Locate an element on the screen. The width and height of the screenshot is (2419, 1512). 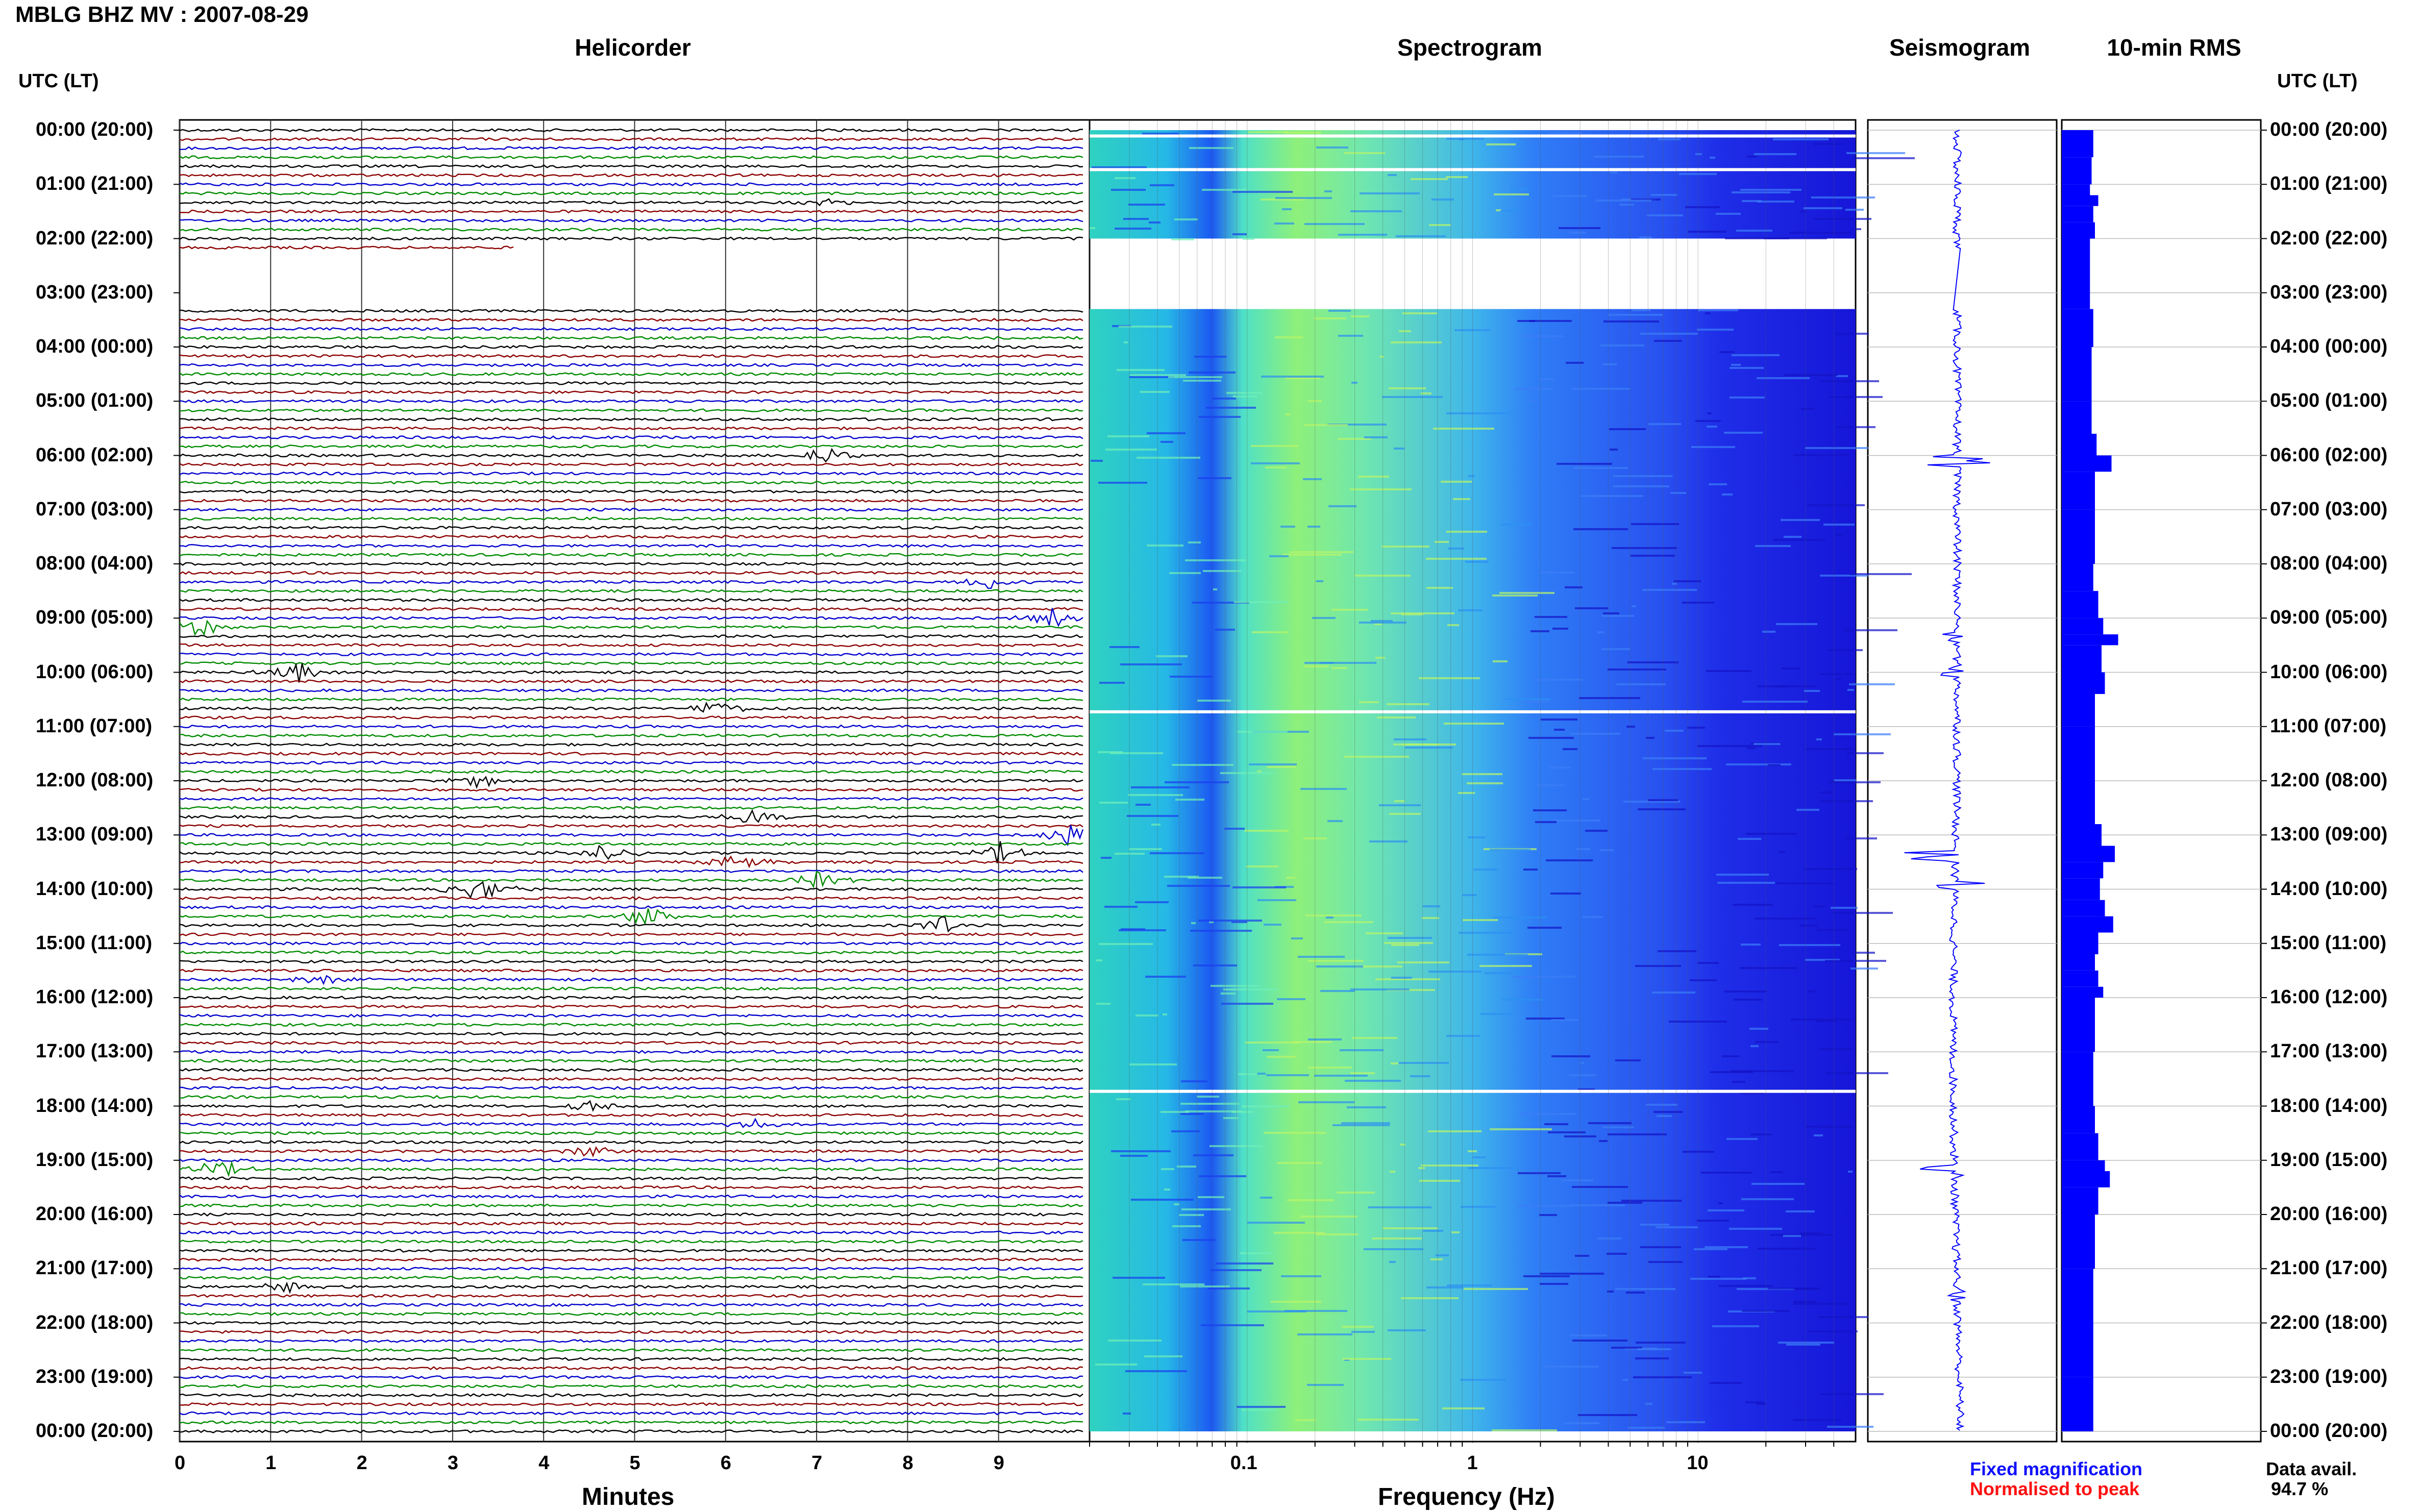
right-time-label: 11:00 (07:00) is located at coordinates (2328, 726).